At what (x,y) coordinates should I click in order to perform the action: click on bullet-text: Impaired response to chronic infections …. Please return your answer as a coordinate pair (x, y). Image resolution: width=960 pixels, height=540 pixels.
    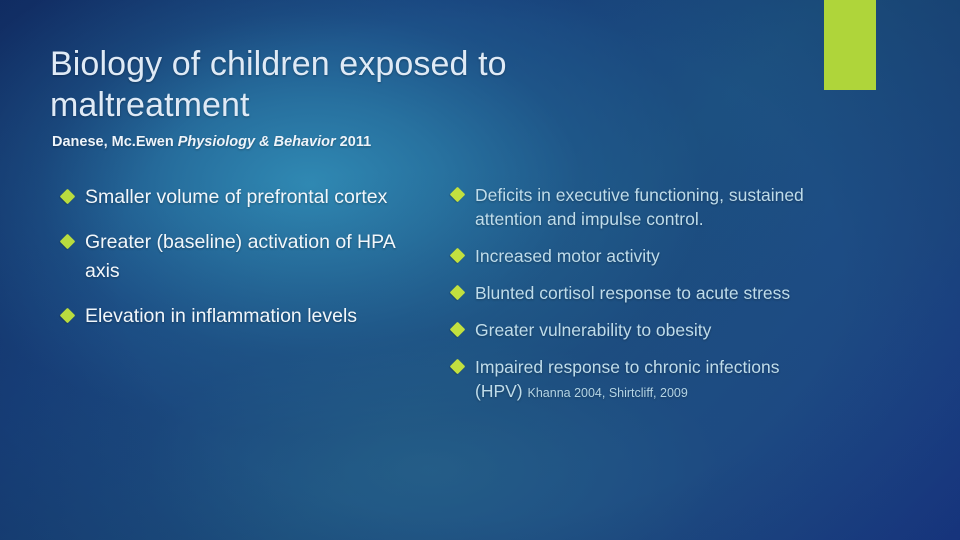
    Looking at the image, I should click on (627, 379).